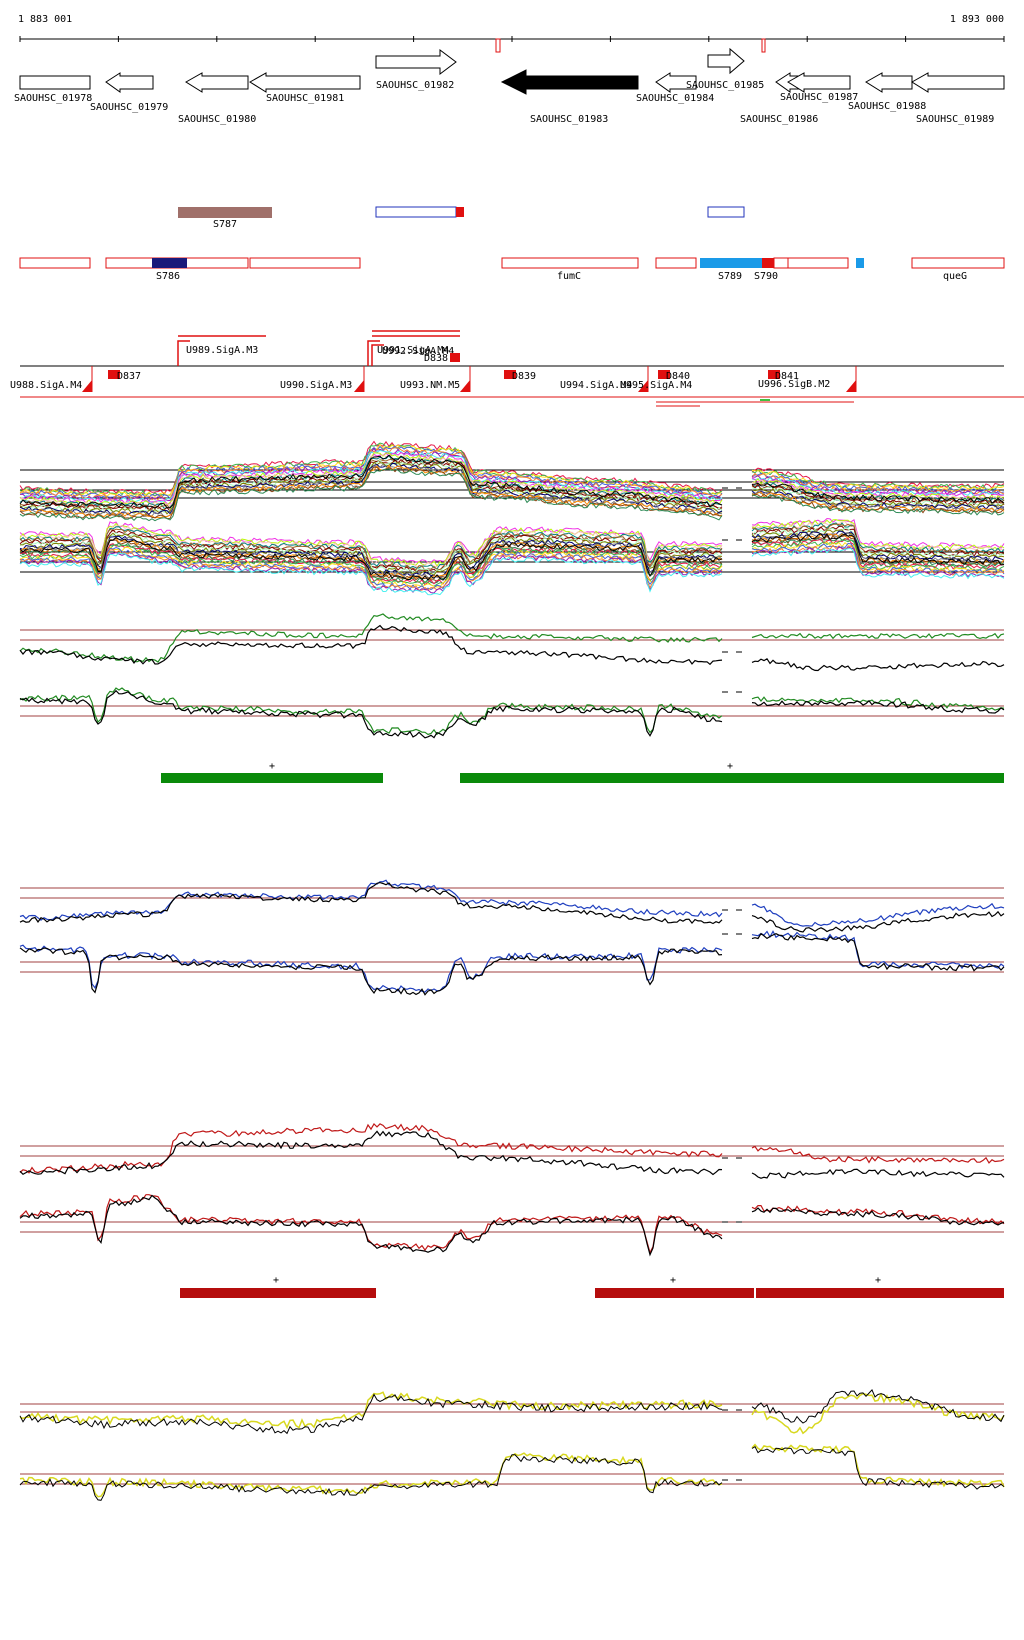  I want to click on gene-saouhsc-01985: SAOUHSC_01985, so click(725, 69).